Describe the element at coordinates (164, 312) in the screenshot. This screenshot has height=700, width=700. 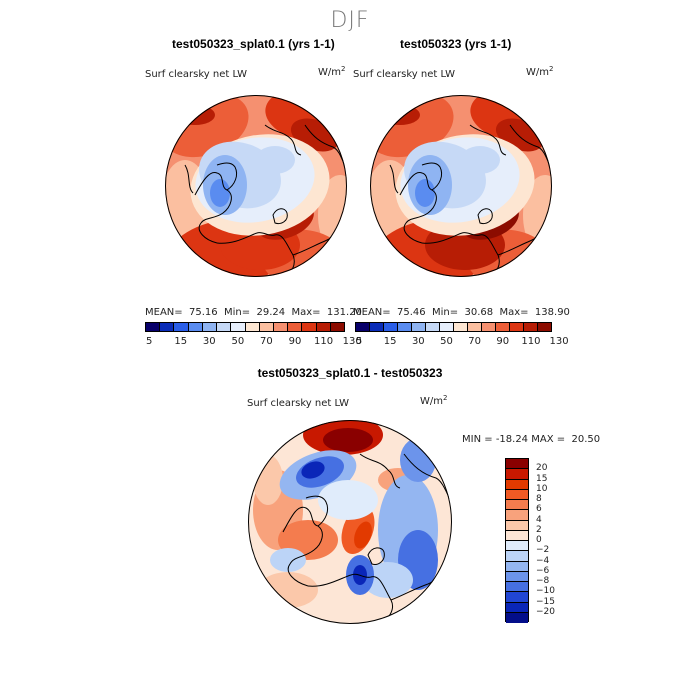
I see `panel-1-mean-label: MEAN=` at that location.